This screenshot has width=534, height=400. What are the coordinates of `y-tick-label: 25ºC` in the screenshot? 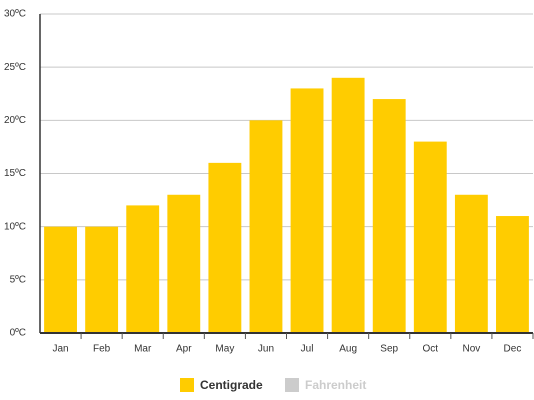 It's located at (15, 67).